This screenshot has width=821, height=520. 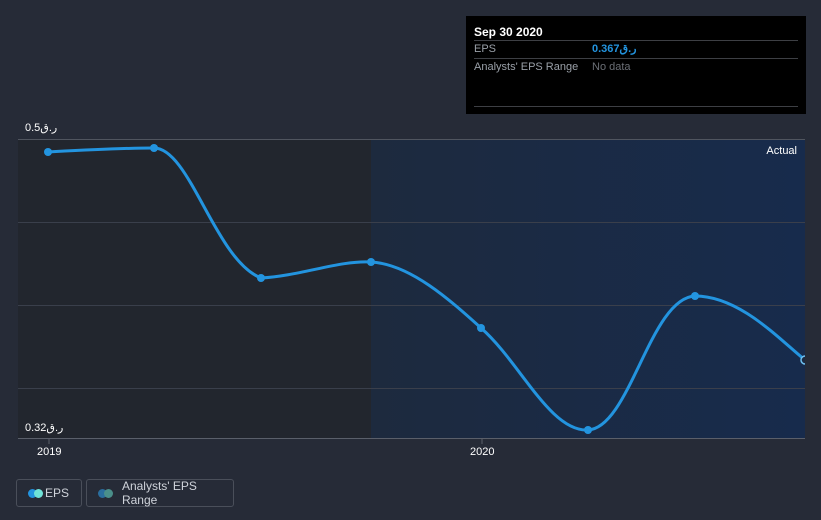 I want to click on tooltip-range-label: Analysts' EPS Range, so click(x=526, y=67).